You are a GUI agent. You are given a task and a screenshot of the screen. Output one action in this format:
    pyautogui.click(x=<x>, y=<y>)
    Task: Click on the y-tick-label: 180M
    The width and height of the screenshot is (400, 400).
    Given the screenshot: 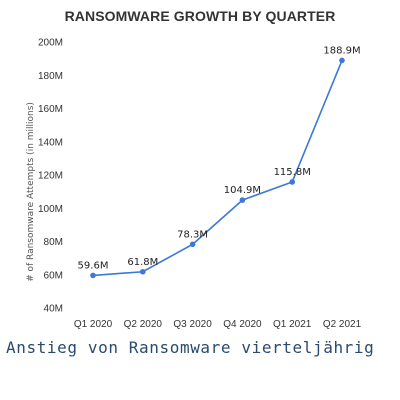 What is the action you would take?
    pyautogui.click(x=50, y=76)
    